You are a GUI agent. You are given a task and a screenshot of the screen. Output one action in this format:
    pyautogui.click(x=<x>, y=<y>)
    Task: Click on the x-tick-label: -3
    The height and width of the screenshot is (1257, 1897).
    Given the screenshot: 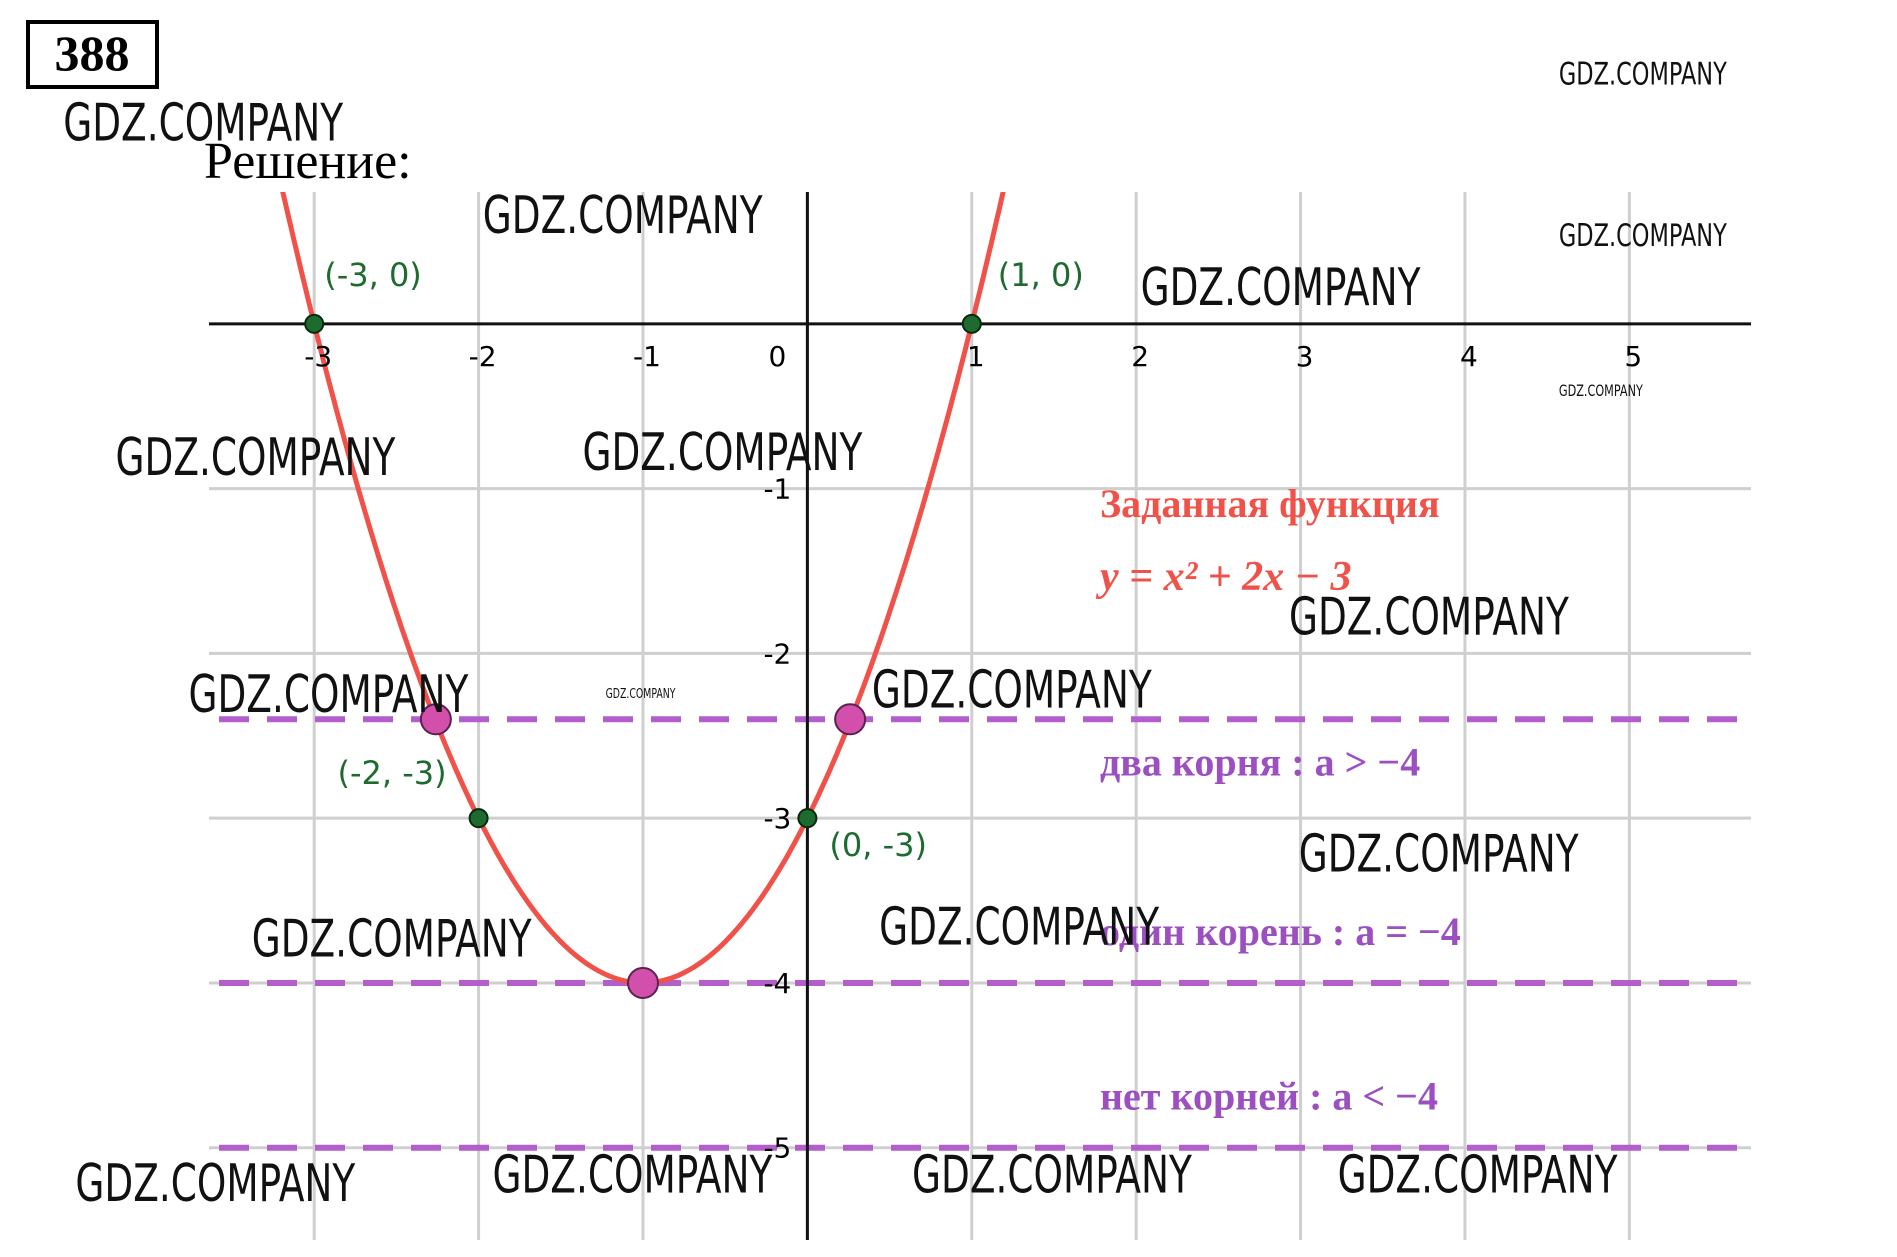 What is the action you would take?
    pyautogui.click(x=318, y=356)
    